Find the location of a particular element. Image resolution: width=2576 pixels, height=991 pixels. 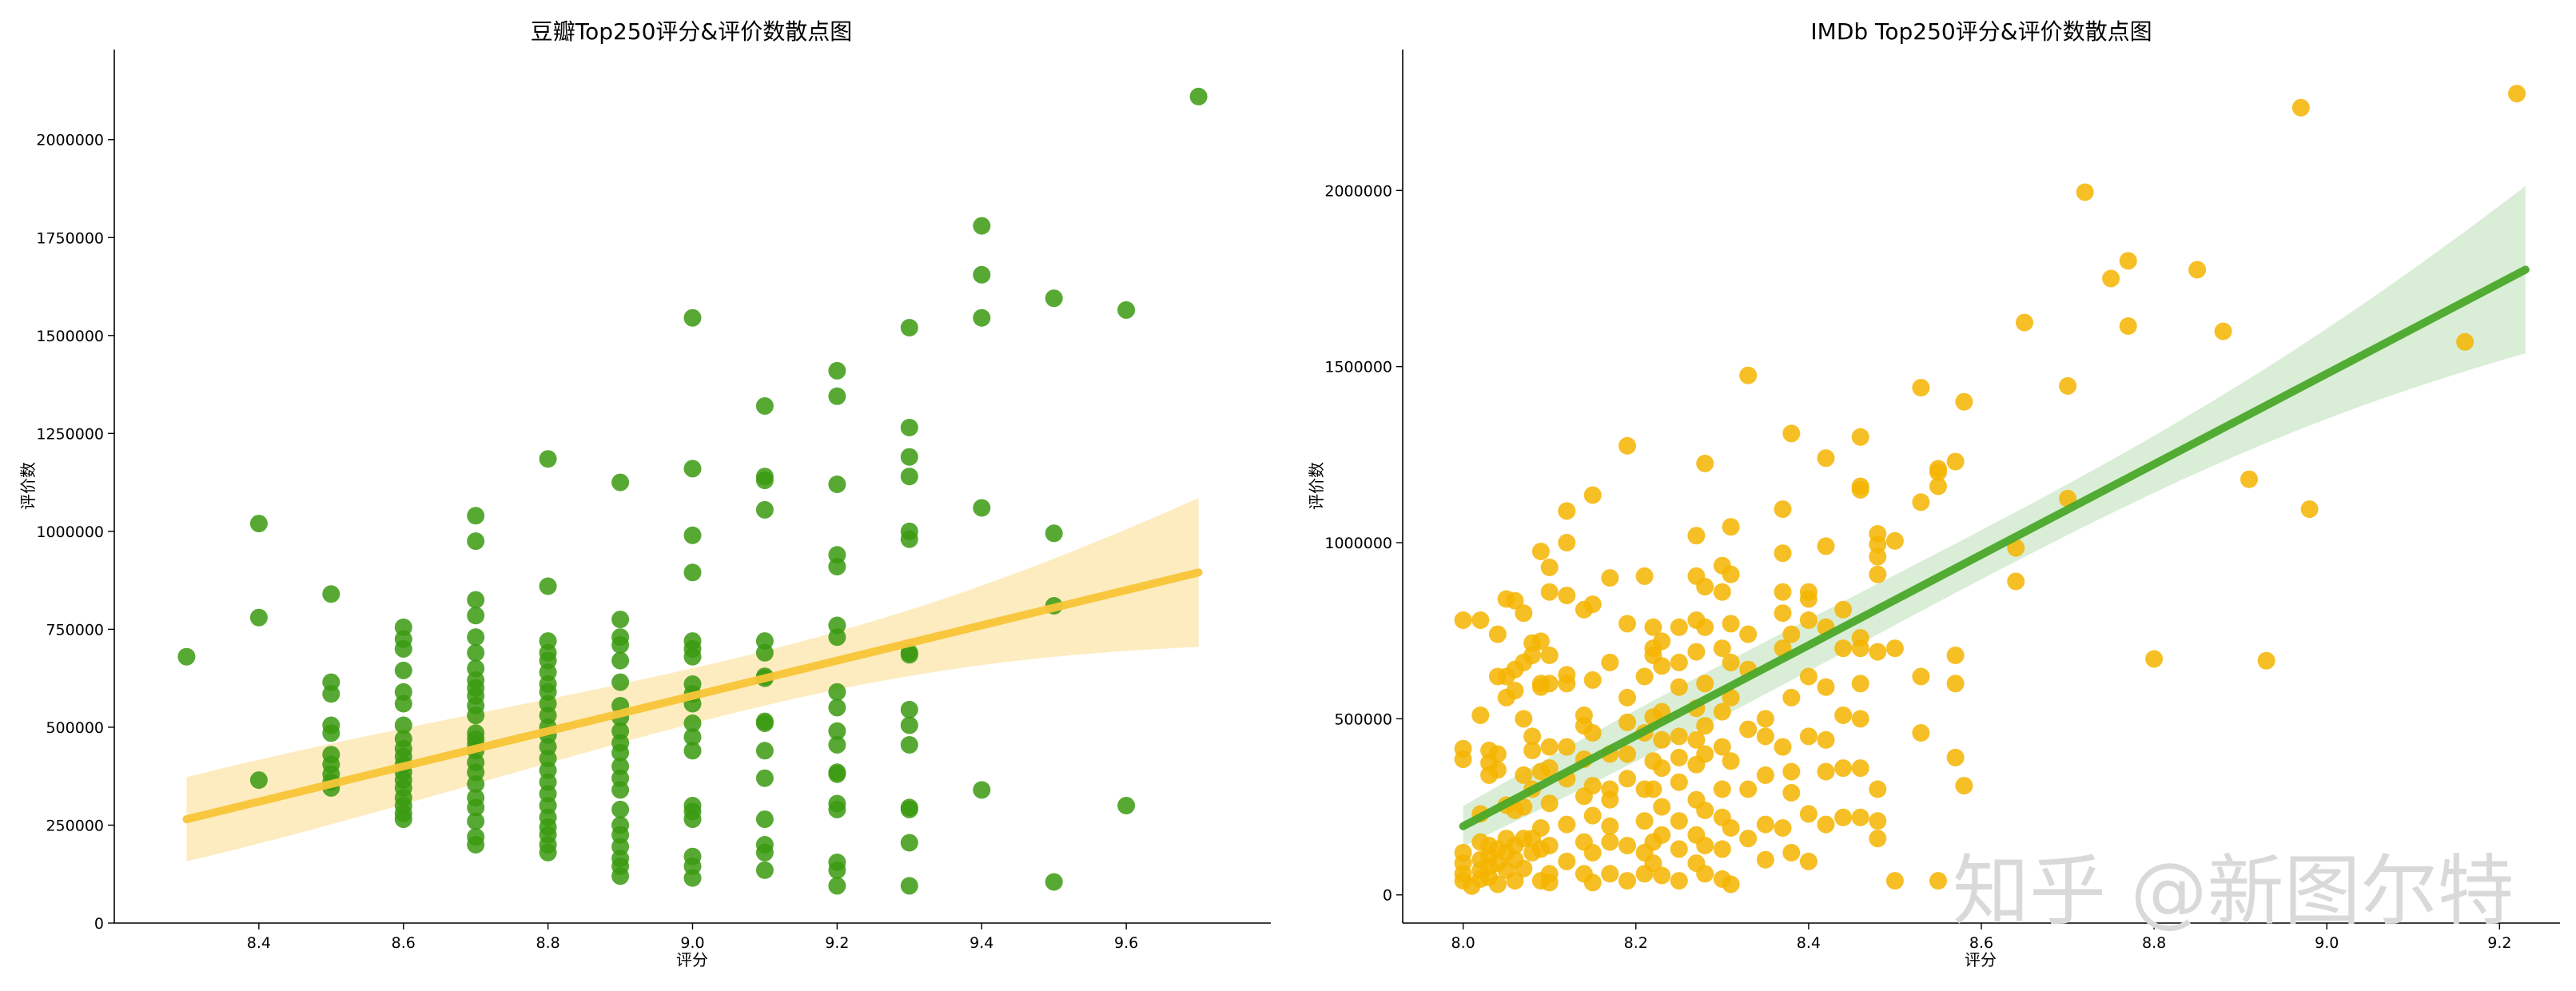

y-tick-label: 1250000 is located at coordinates (70, 434).